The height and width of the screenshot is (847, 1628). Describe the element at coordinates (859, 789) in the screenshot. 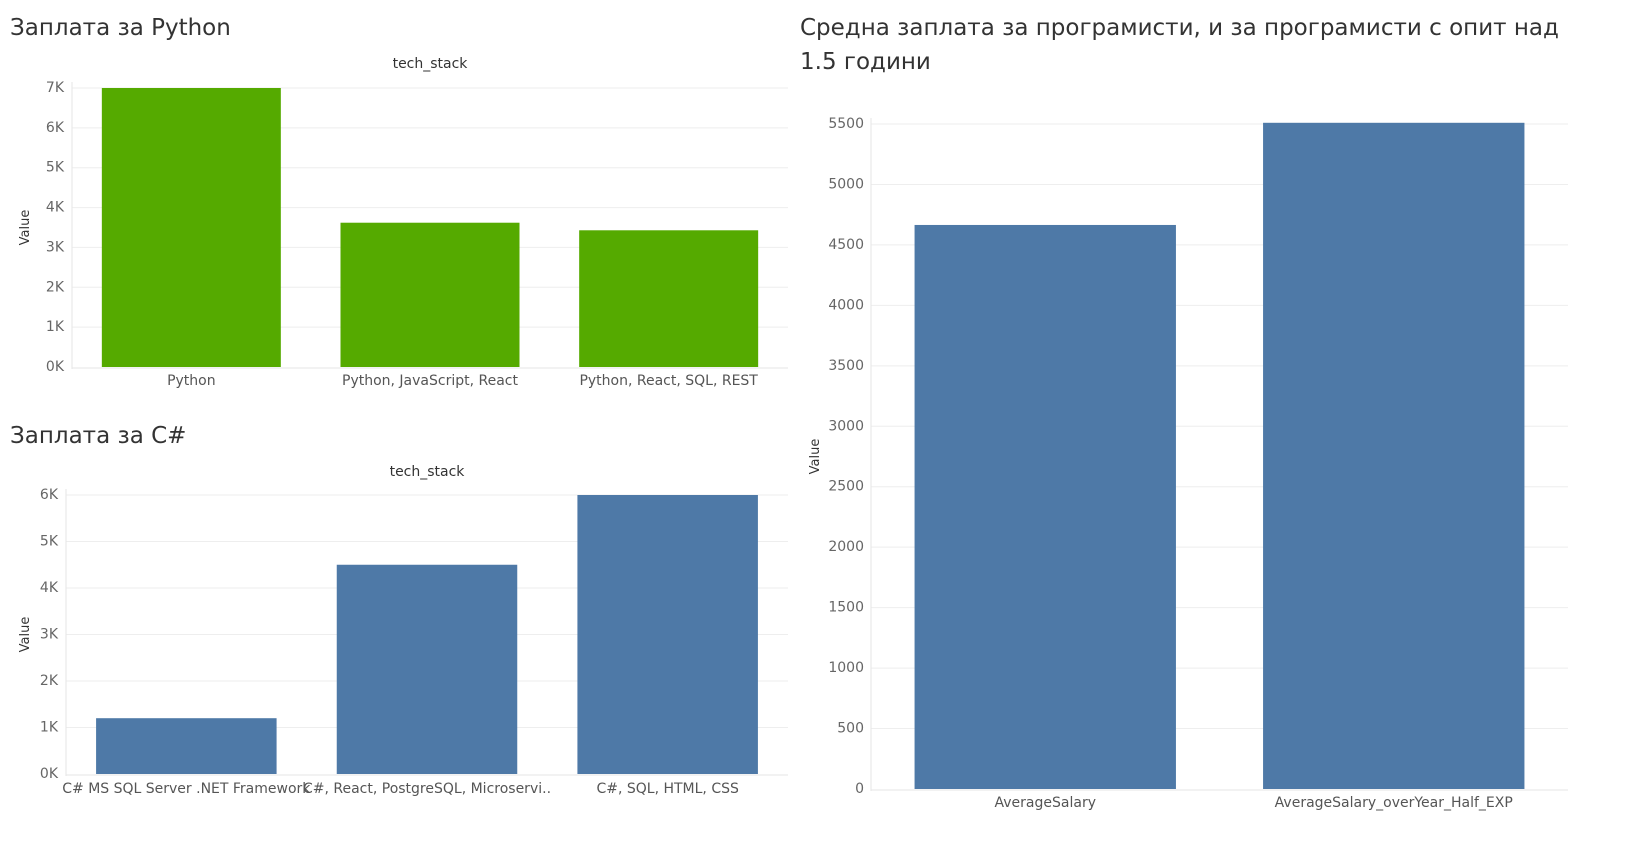

I see `y-tick-label: 0` at that location.